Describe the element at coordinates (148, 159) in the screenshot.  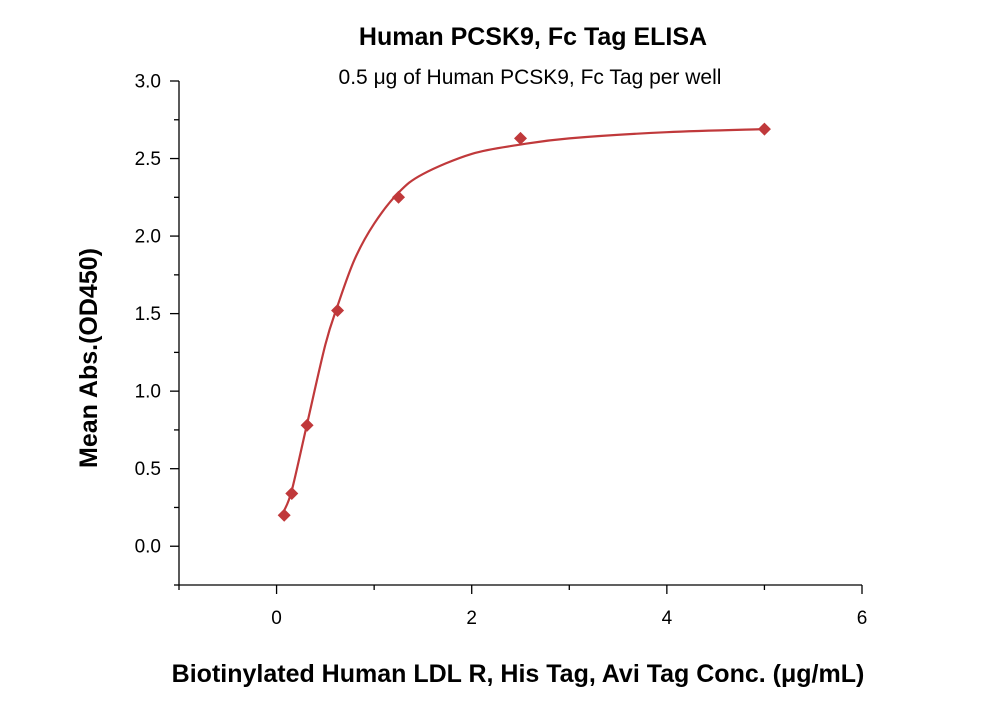
I see `y-tick-label: 2.5` at that location.